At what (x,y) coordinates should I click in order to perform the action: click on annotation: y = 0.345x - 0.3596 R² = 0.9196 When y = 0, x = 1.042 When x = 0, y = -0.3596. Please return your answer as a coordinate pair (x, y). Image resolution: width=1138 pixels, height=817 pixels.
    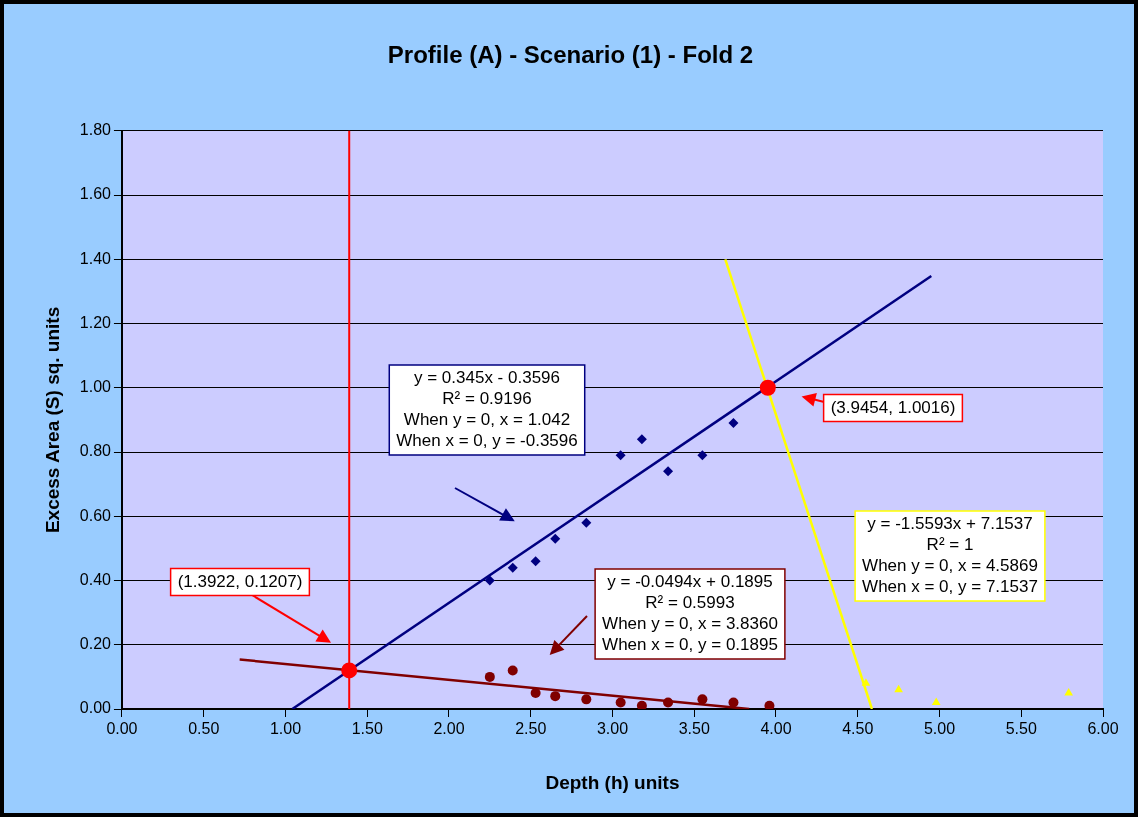
    Looking at the image, I should click on (487, 409).